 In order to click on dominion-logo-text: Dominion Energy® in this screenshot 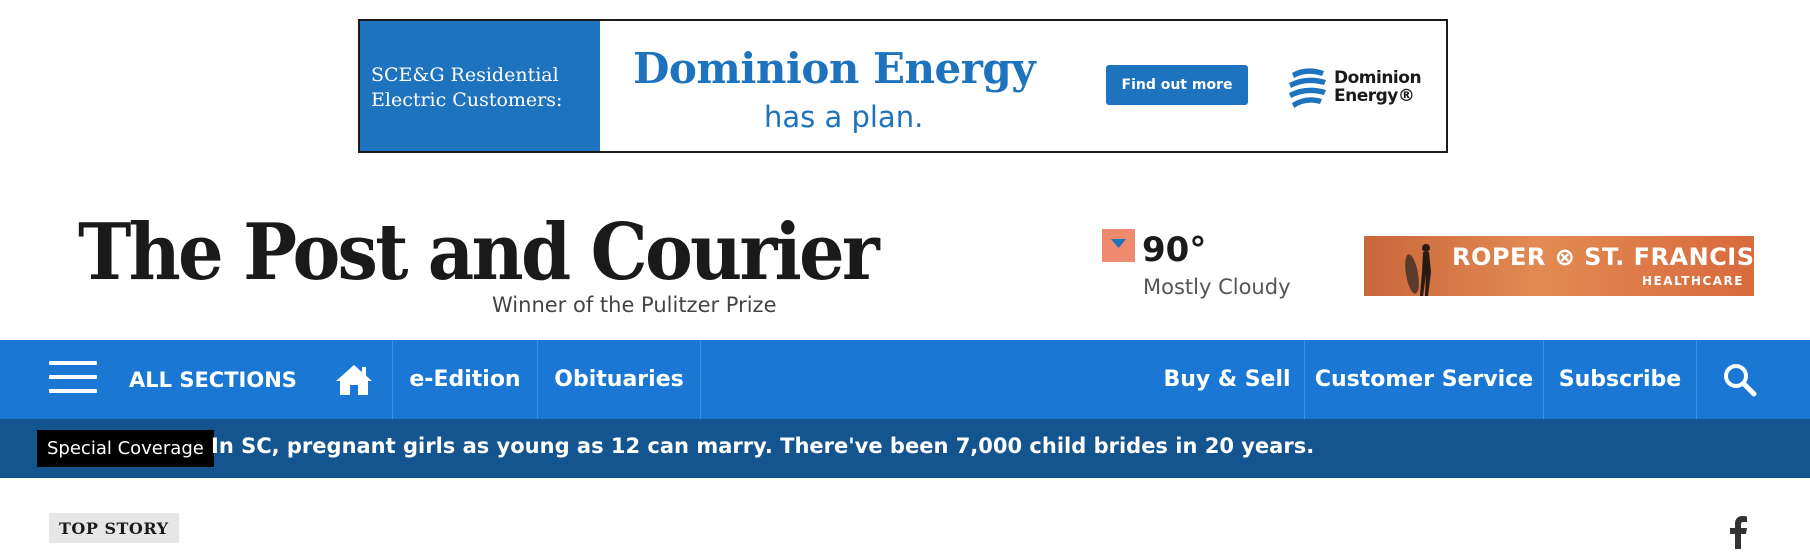, I will do `click(1378, 87)`.